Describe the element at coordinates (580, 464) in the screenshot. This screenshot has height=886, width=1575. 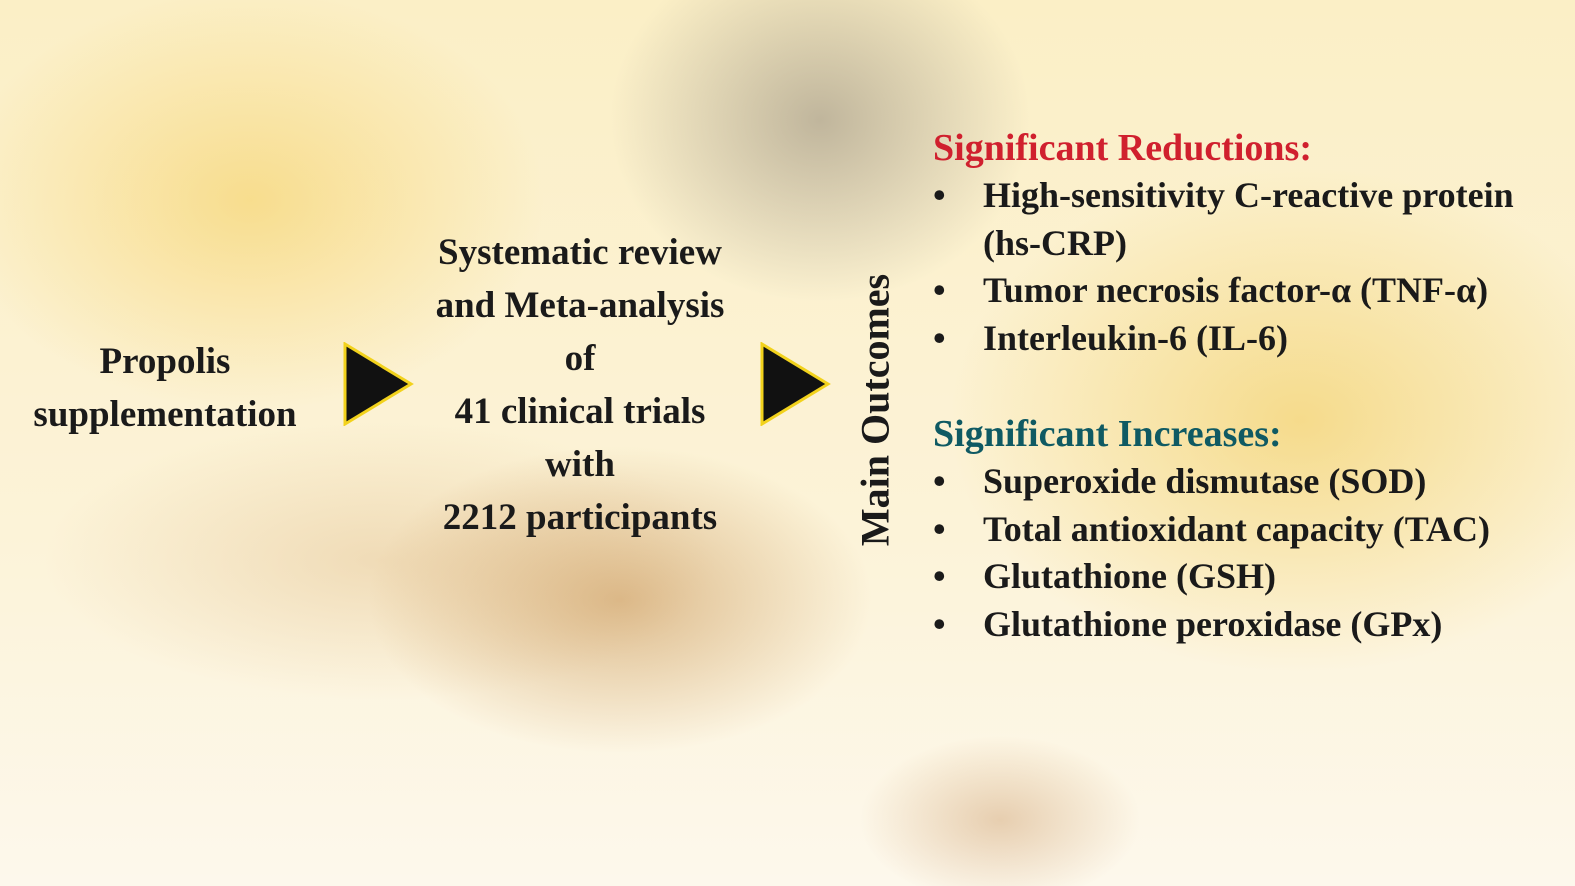
I see `method-line: with` at that location.